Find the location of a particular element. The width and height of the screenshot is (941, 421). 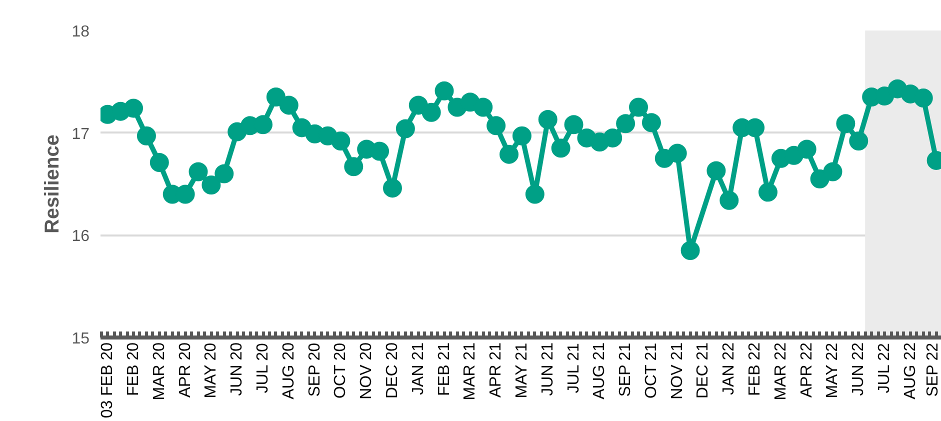

x-tick-label: DEC 20 is located at coordinates (392, 370).